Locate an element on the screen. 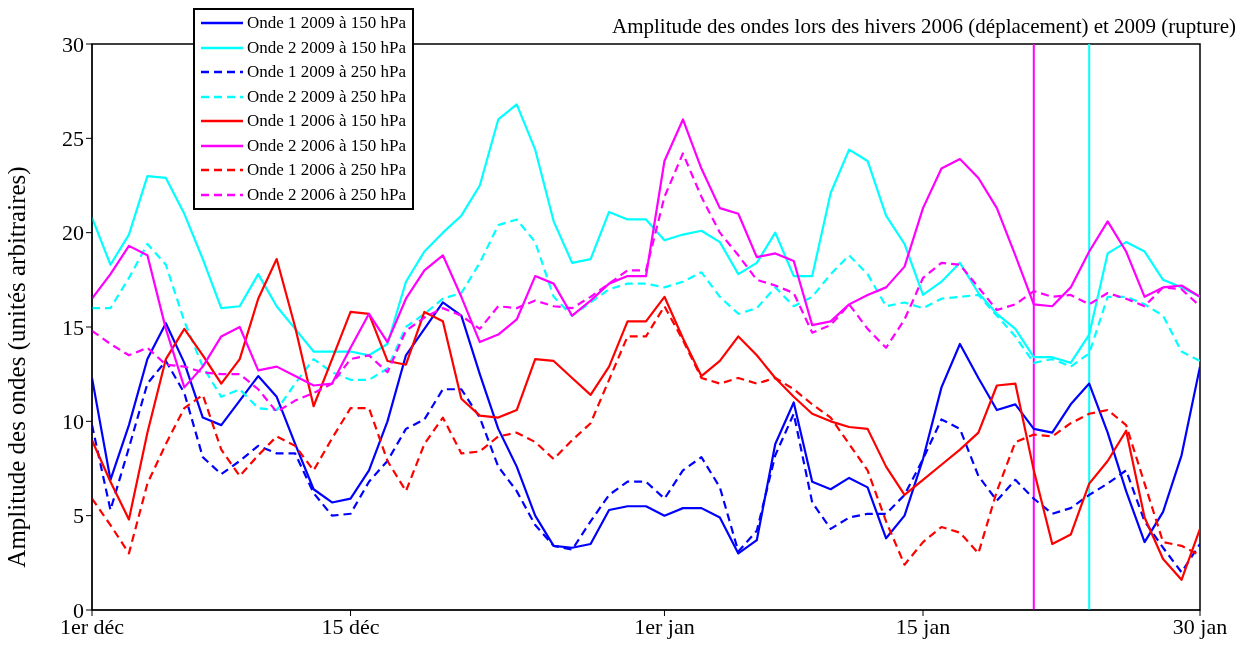 This screenshot has width=1247, height=659. y-tick-label: 5 is located at coordinates (78, 516).